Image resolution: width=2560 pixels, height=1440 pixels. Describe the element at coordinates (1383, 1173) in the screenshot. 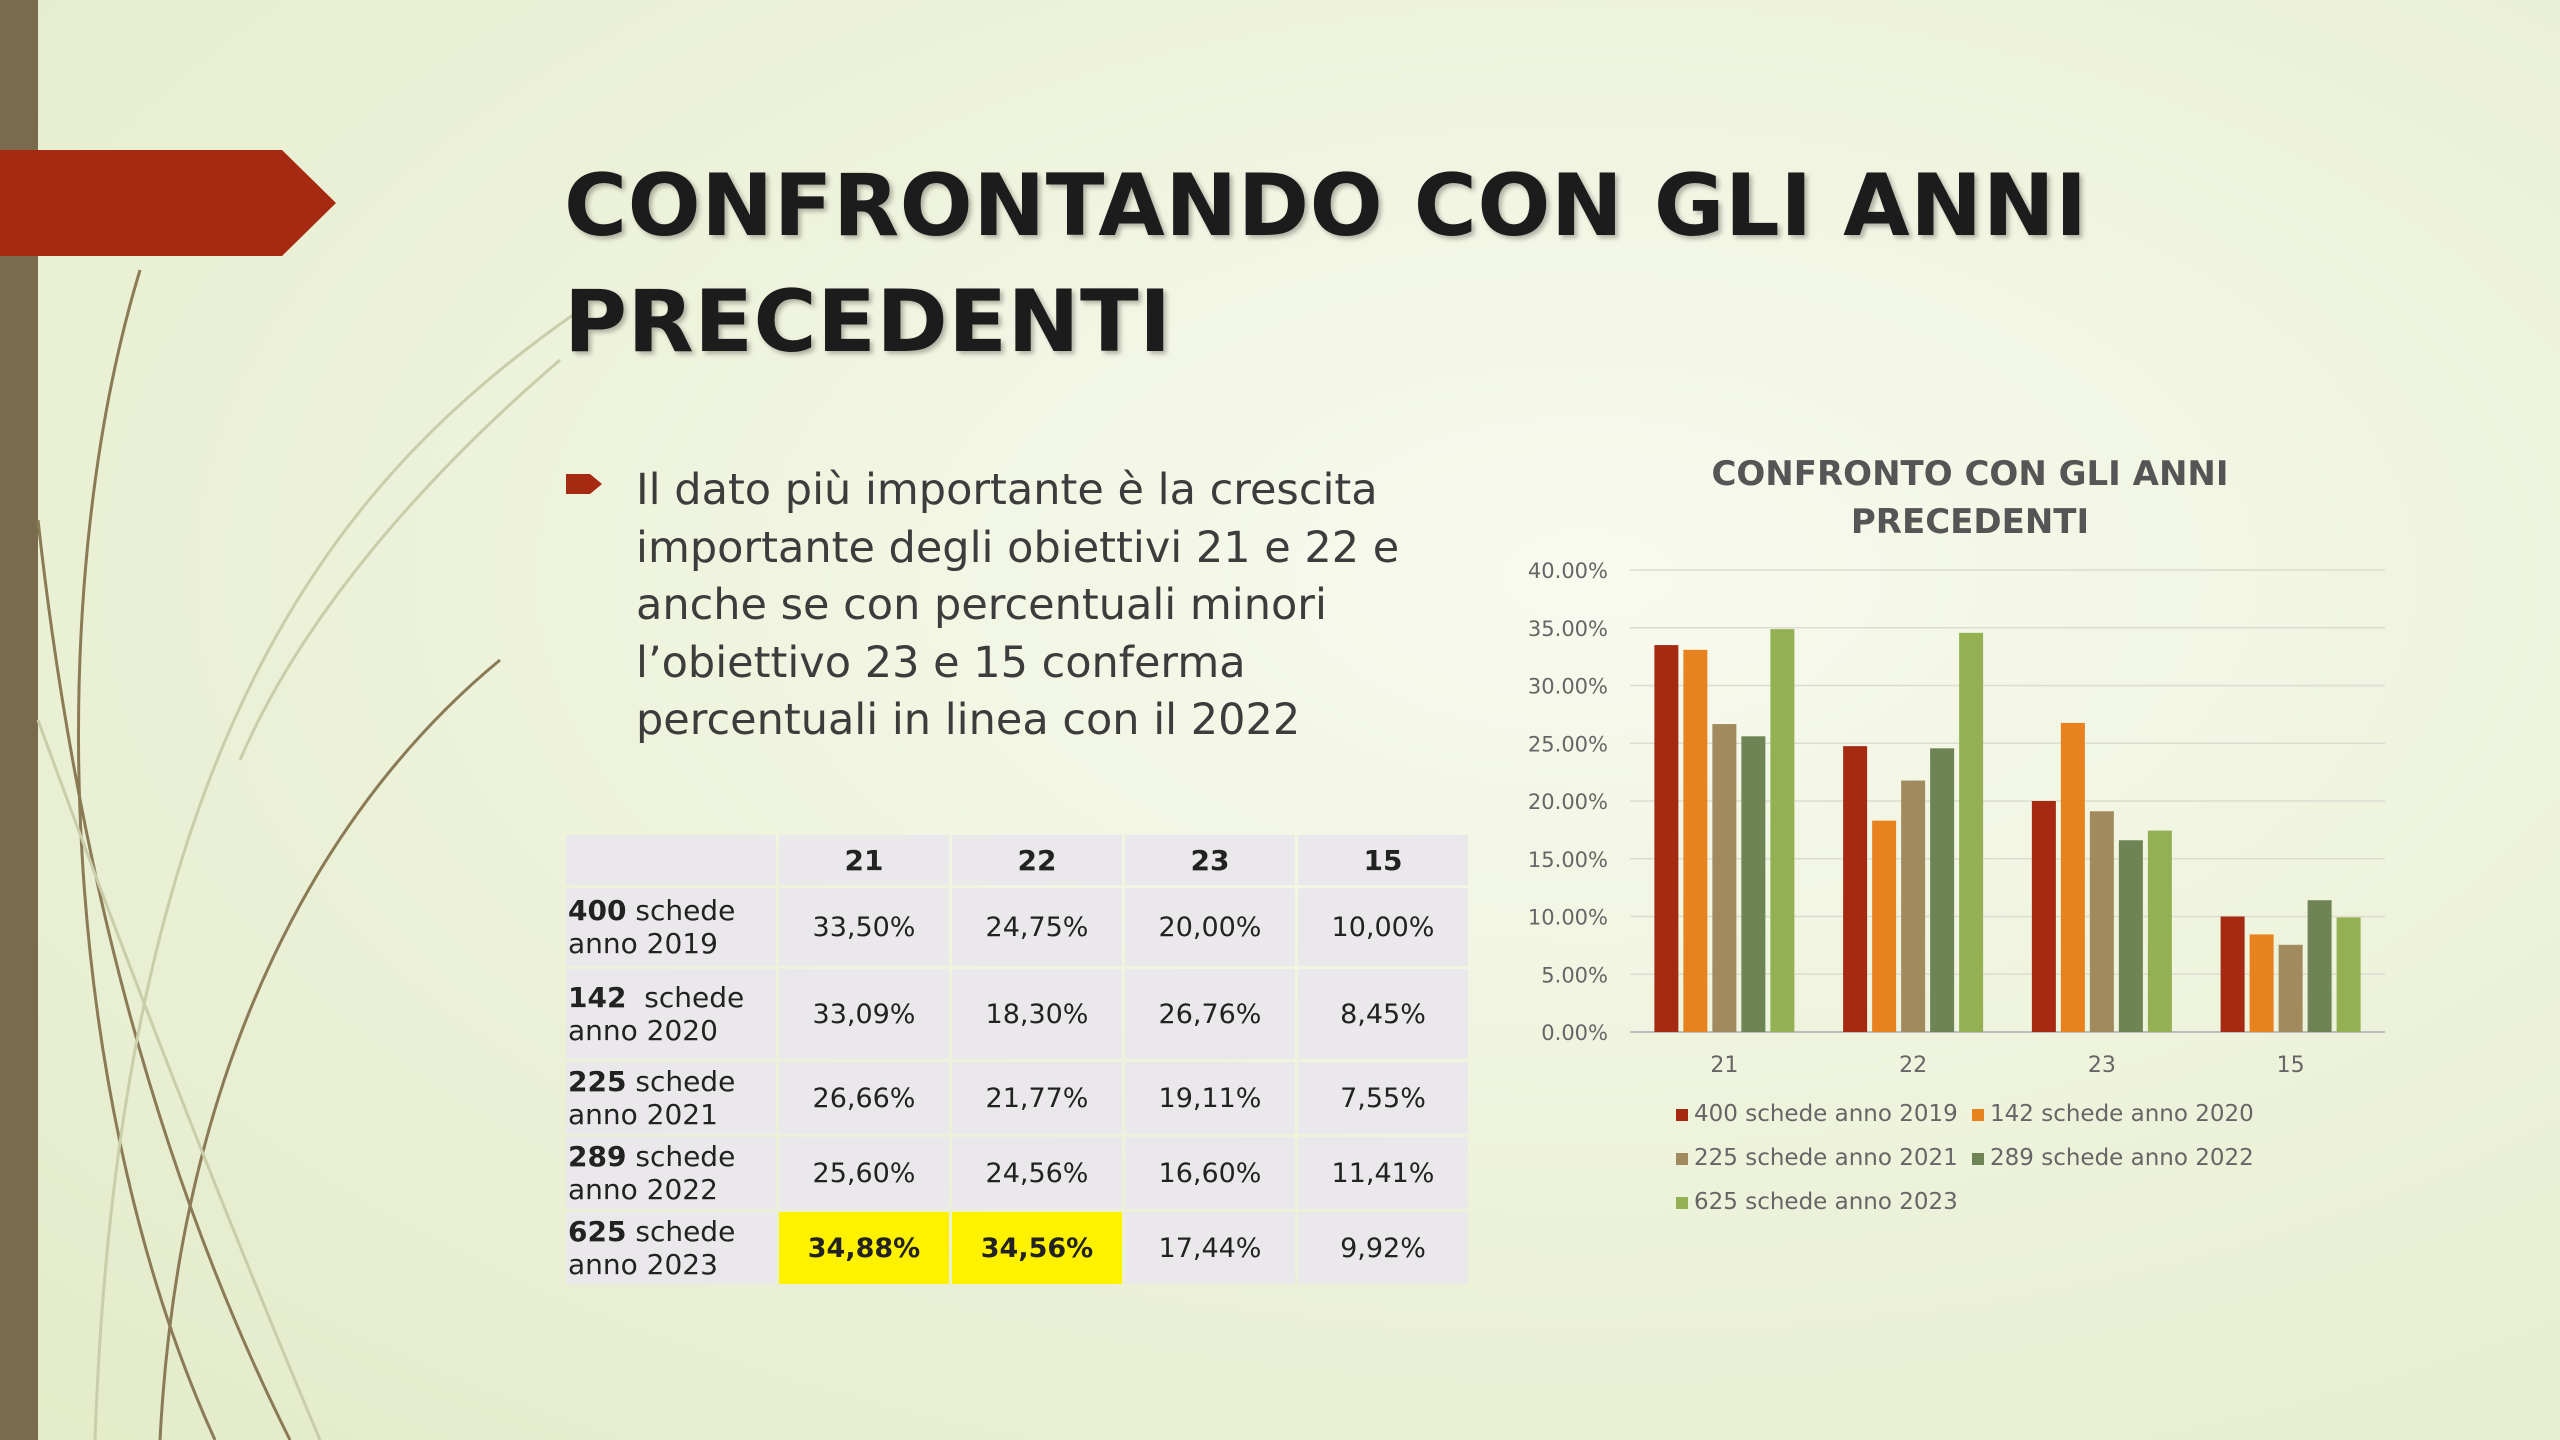

I see `table-cell: 11,41%` at that location.